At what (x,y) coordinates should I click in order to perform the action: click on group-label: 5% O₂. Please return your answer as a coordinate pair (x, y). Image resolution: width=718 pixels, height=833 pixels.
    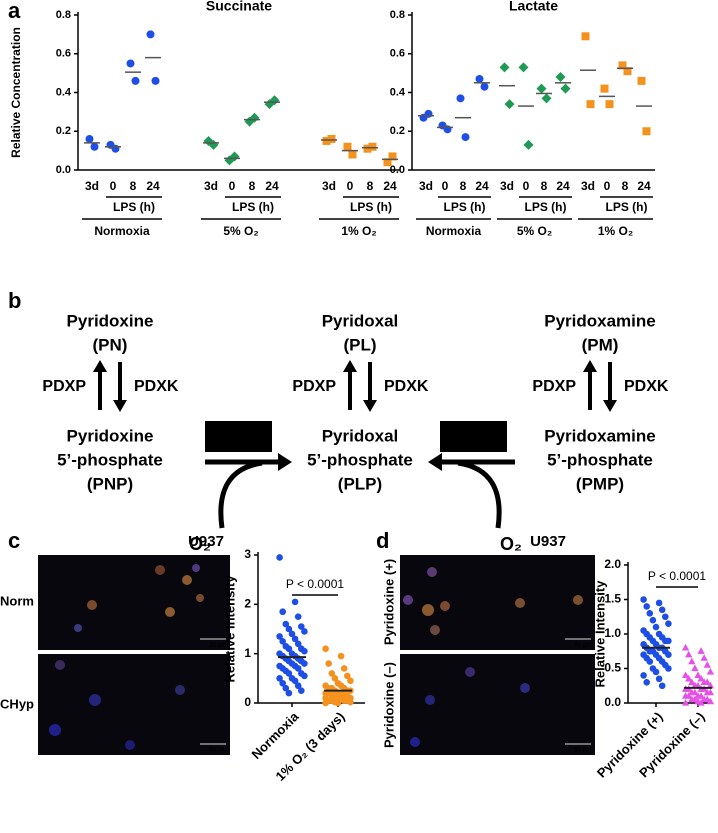
    Looking at the image, I should click on (534, 231).